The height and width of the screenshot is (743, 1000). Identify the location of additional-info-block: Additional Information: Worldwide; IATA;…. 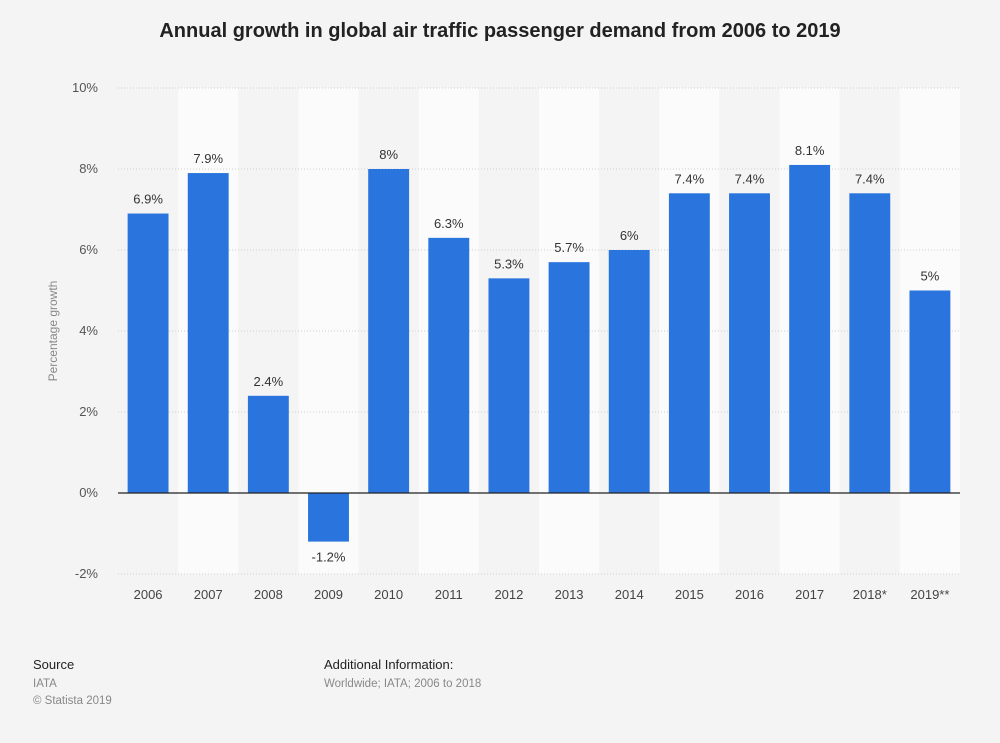
(402, 675).